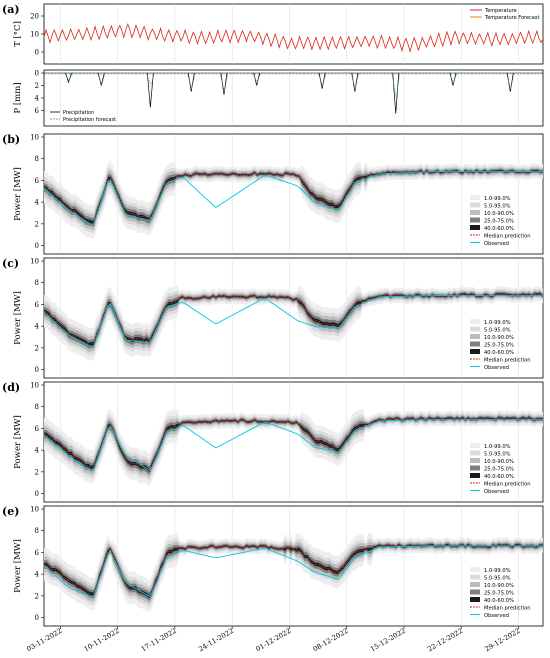  Describe the element at coordinates (293, 98) in the screenshot. I see `plot-frame` at that location.